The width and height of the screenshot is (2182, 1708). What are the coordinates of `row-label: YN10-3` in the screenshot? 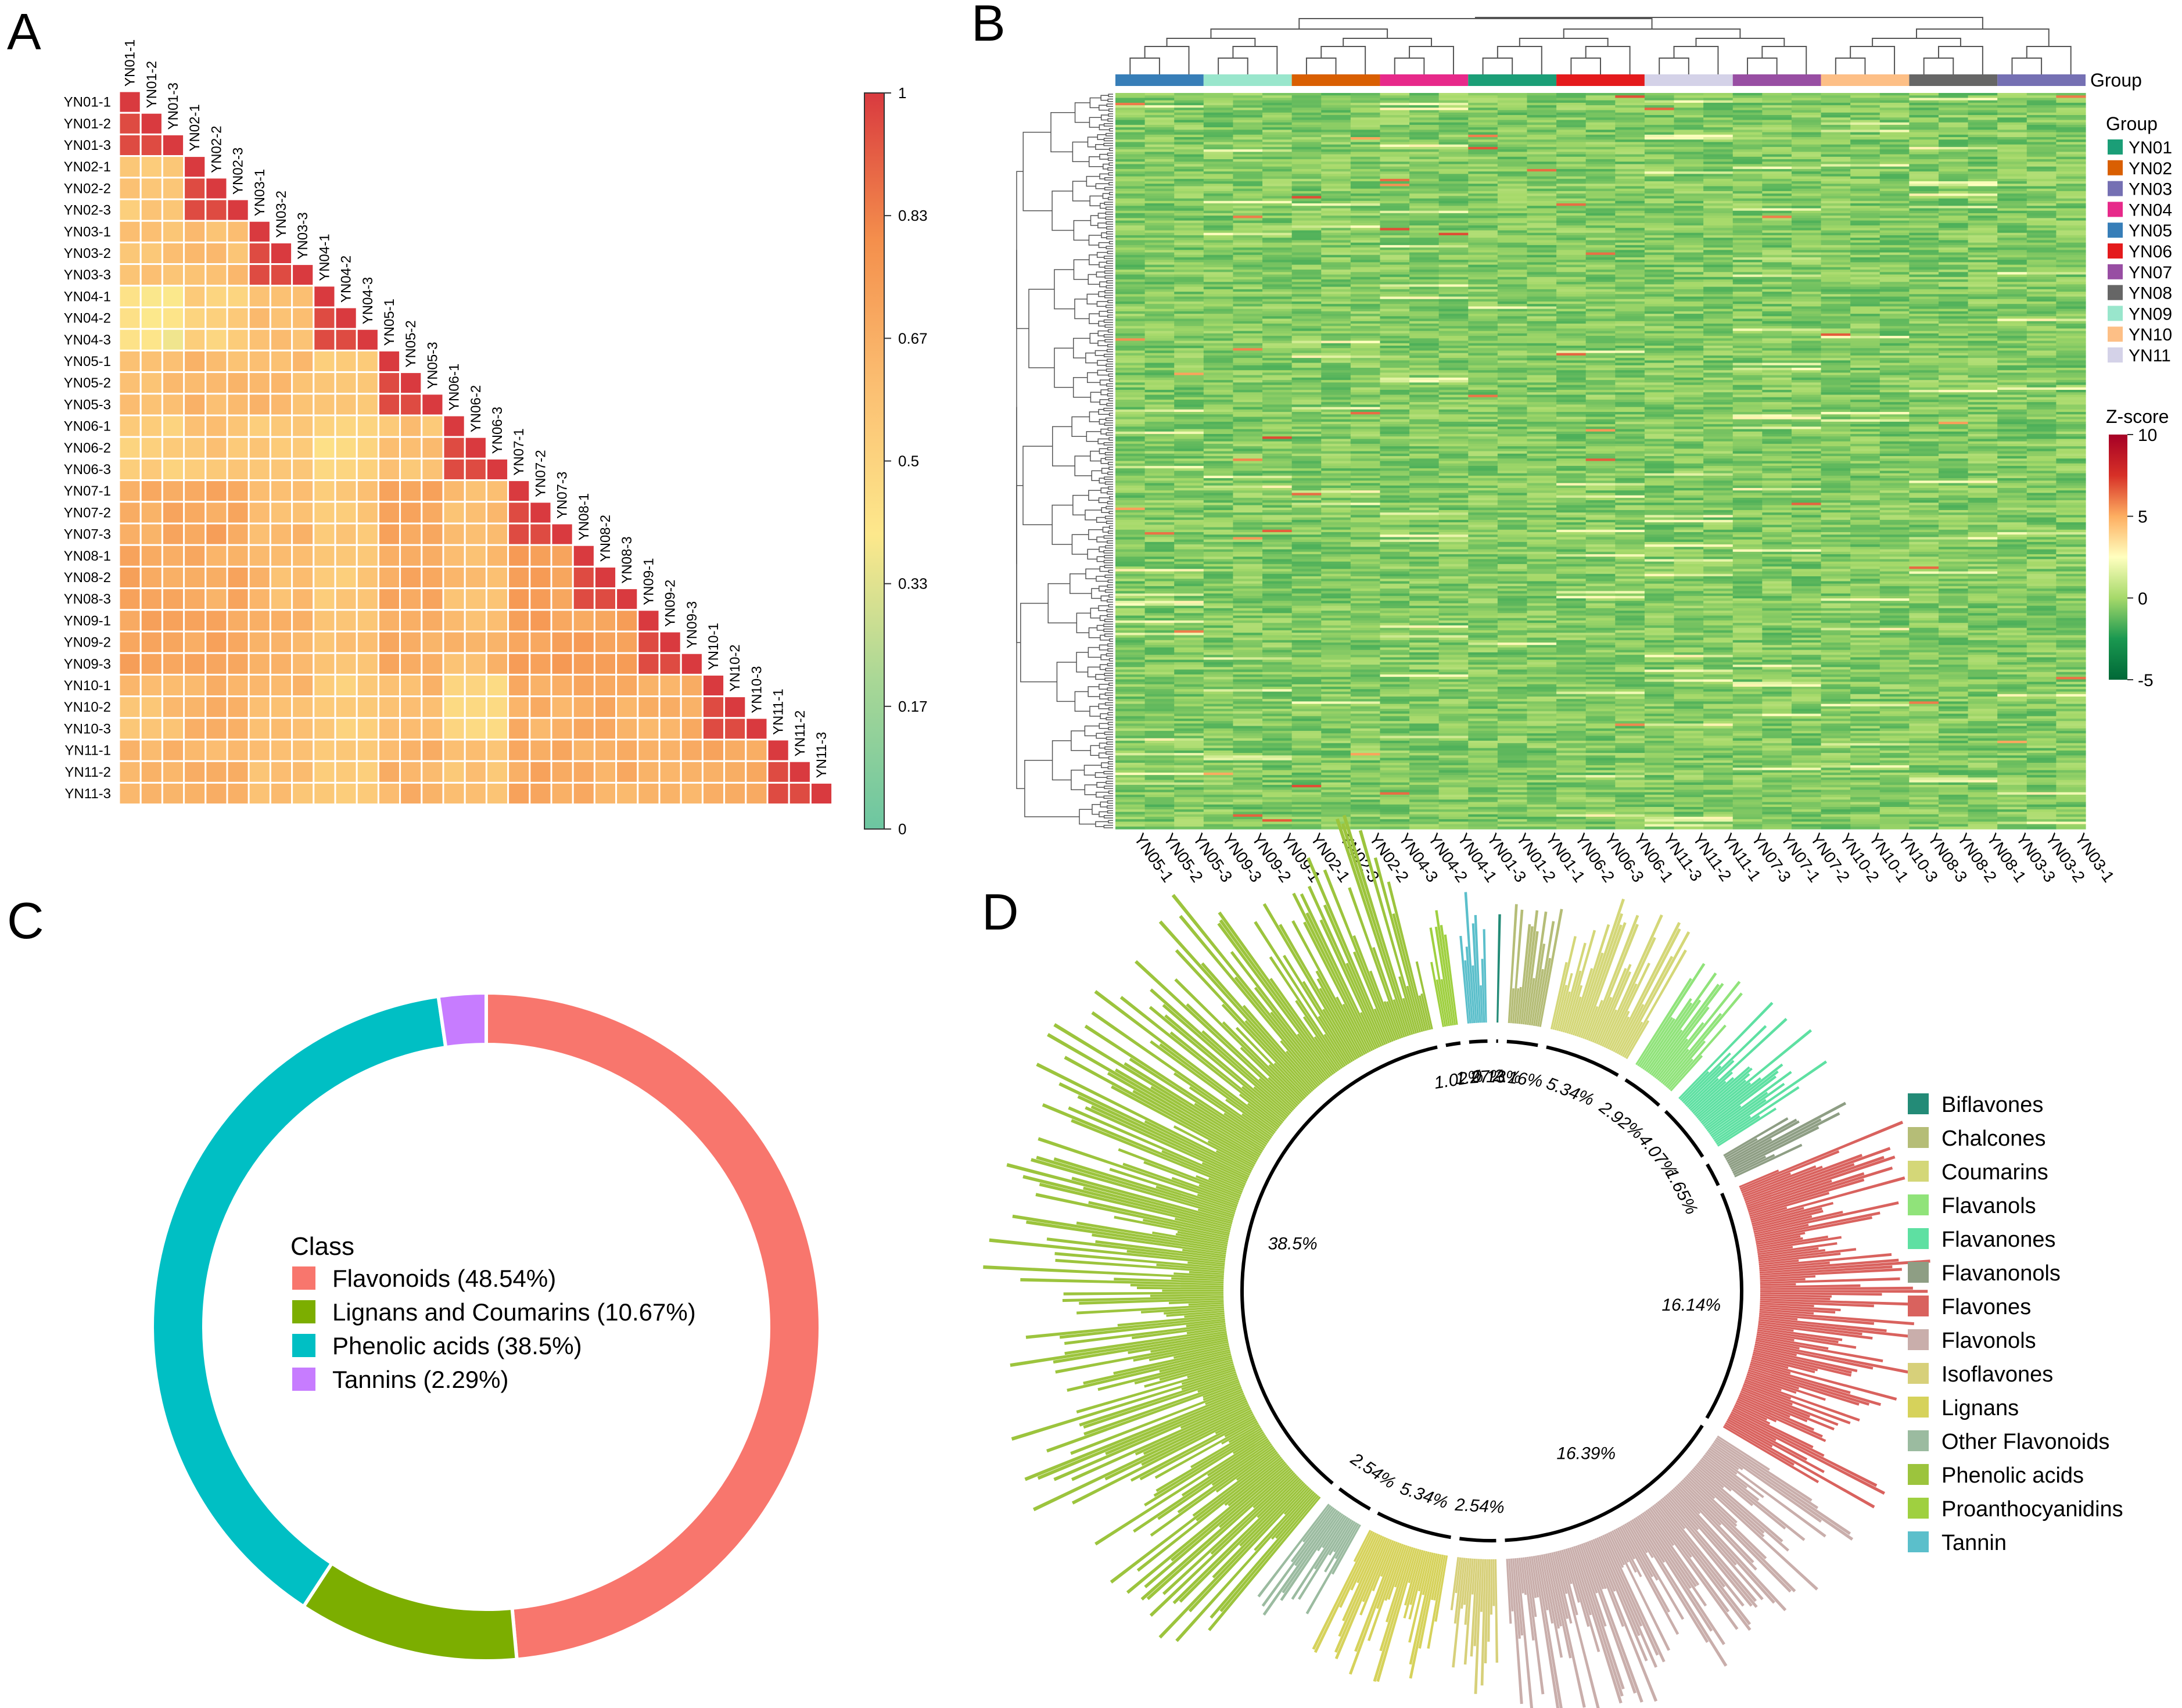 It's located at (87, 729).